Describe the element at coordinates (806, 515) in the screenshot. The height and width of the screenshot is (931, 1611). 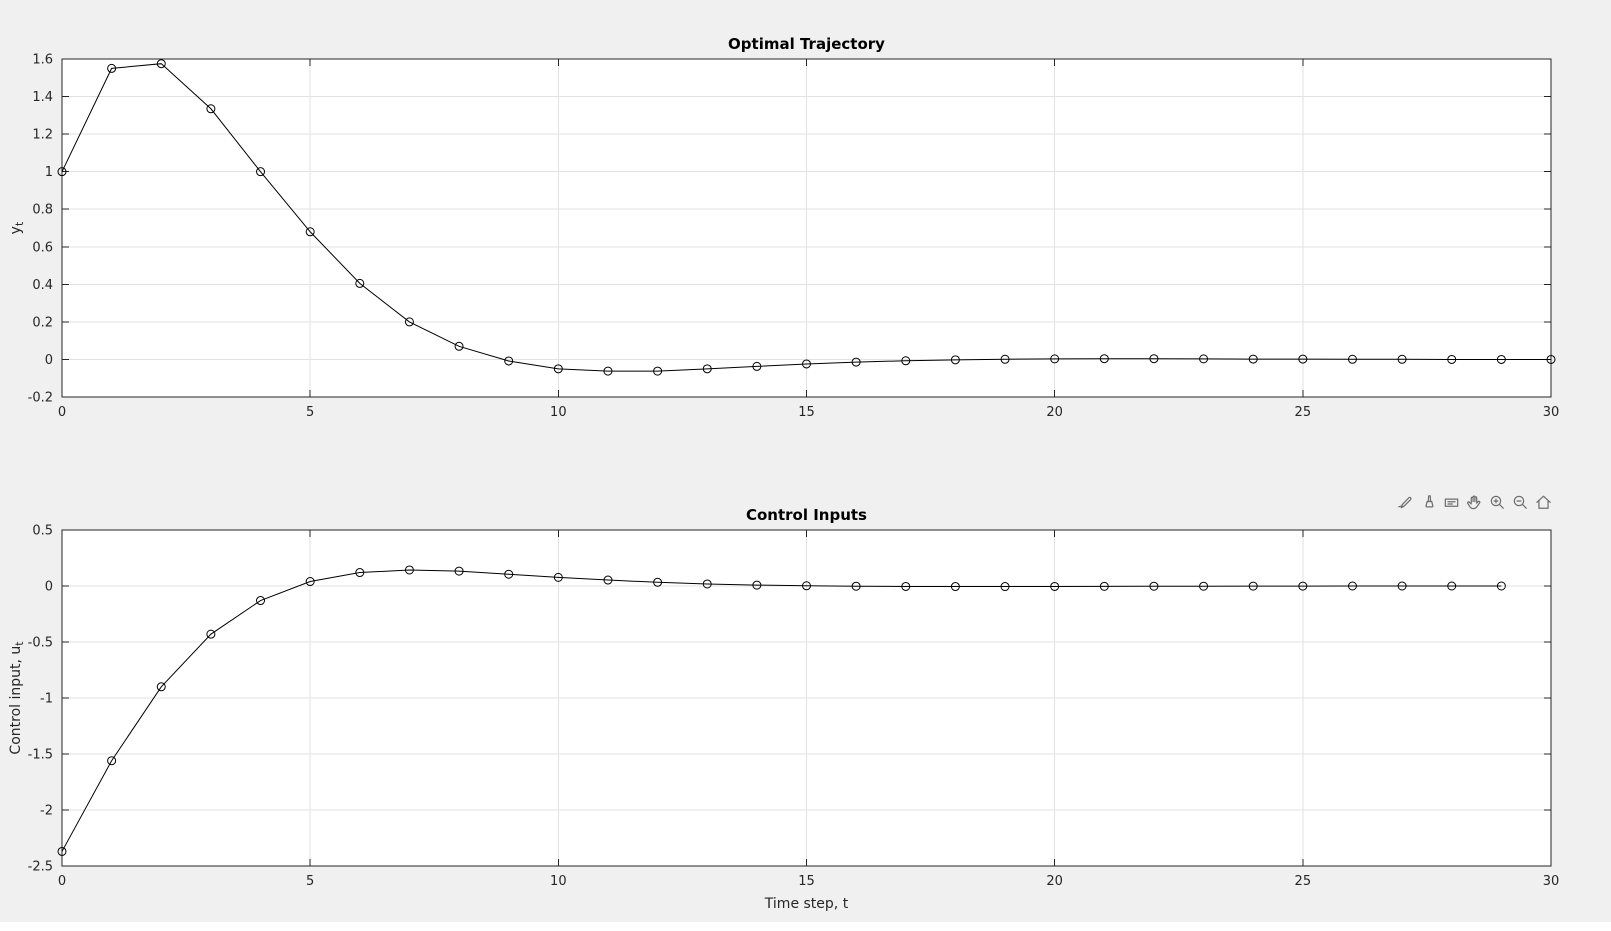
I see `chart-title: Control Inputs` at that location.